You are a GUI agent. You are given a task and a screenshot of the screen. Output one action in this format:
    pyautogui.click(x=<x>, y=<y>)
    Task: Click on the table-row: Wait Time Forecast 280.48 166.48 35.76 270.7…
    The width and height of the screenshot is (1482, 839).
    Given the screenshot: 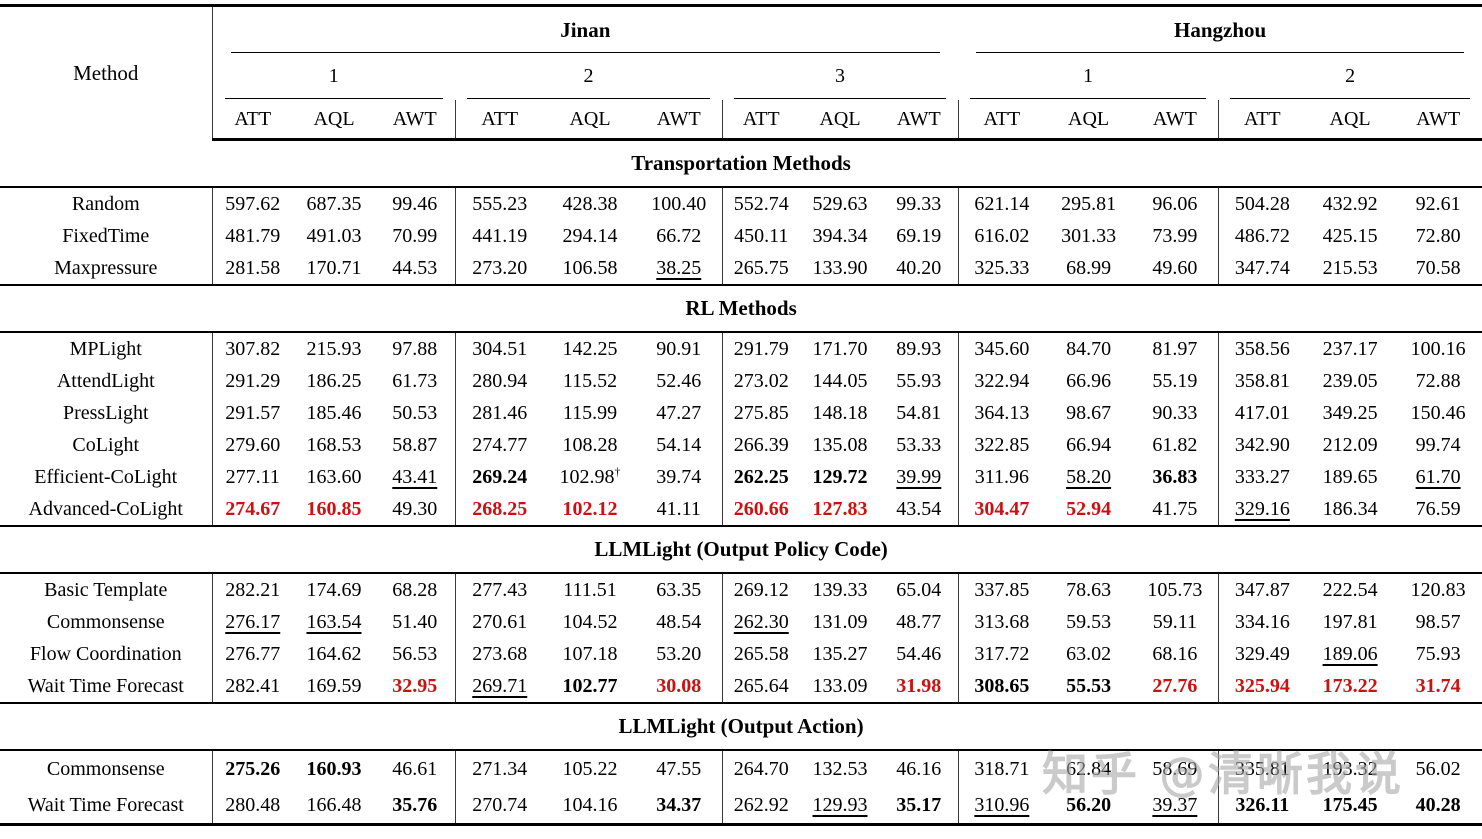 What is the action you would take?
    pyautogui.click(x=741, y=806)
    